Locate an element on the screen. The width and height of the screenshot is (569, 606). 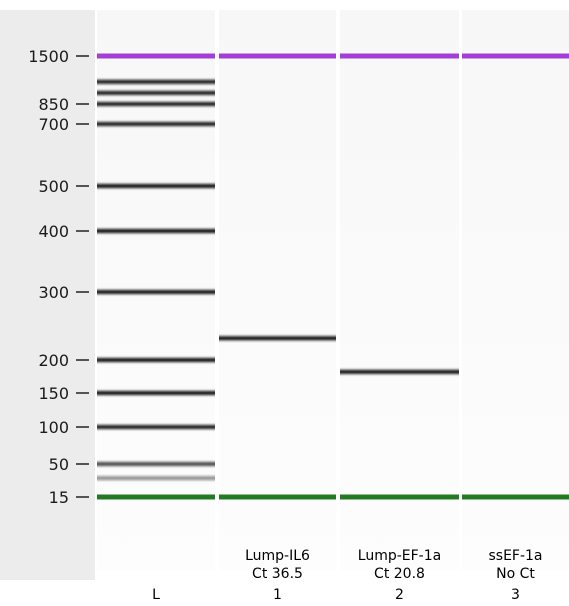
lane-id: L is located at coordinates (156, 595).